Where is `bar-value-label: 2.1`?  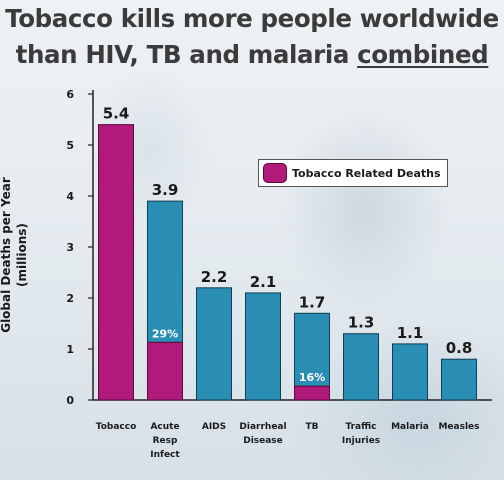
bar-value-label: 2.1 is located at coordinates (263, 282).